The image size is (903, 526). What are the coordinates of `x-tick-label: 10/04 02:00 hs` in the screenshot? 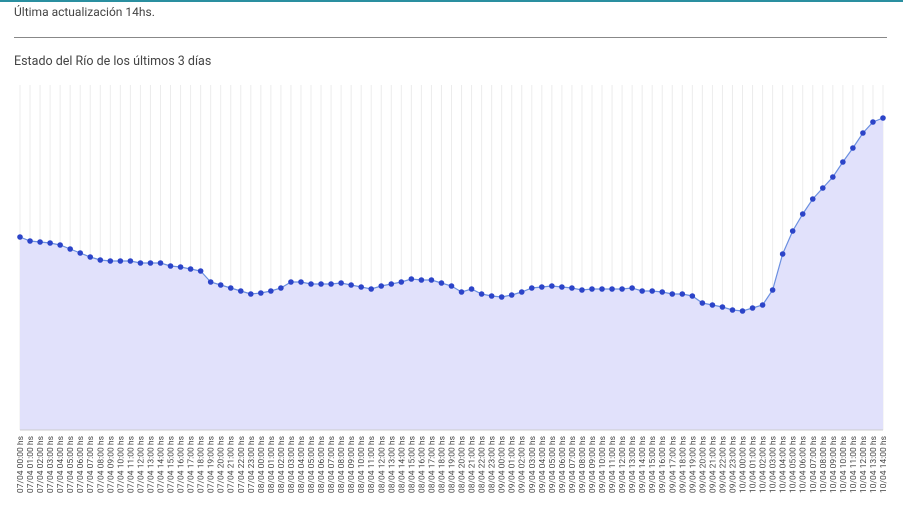 It's located at (764, 464).